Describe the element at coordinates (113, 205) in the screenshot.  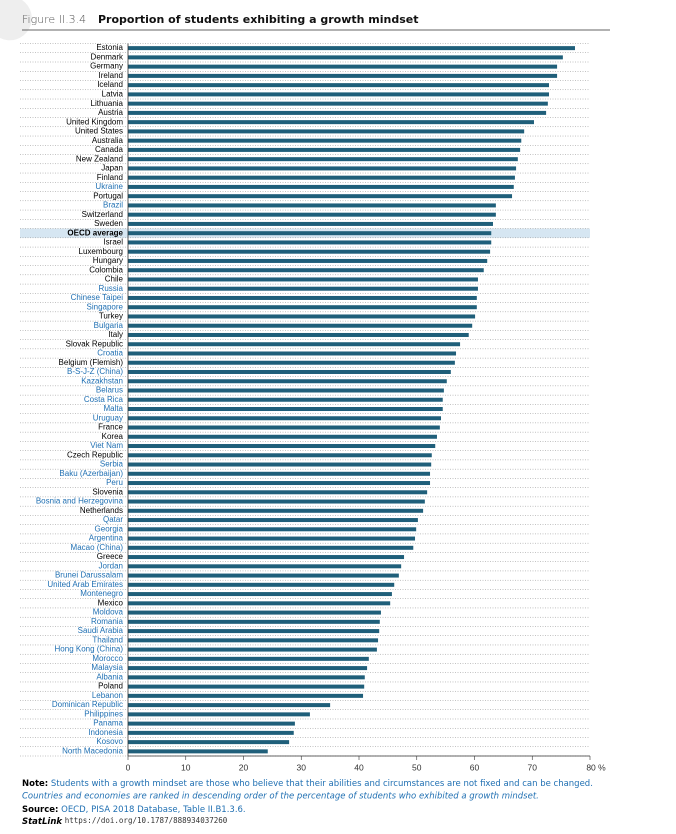
I see `category-label: Brazil` at that location.